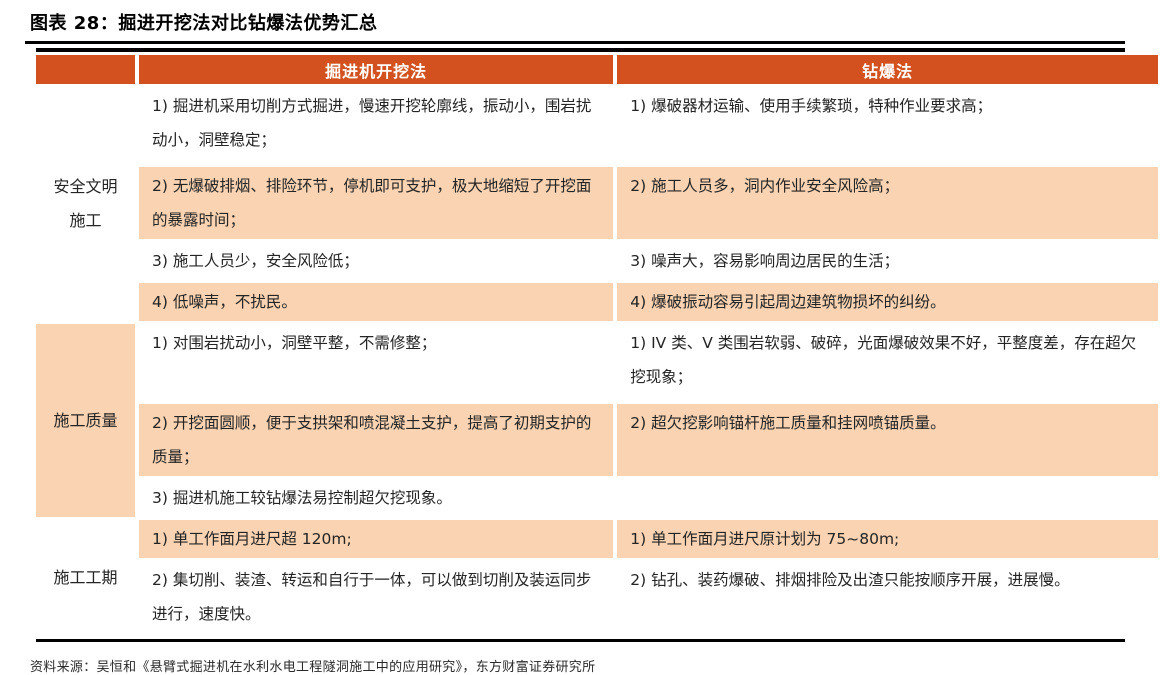 This screenshot has width=1162, height=675. I want to click on cell-safety-right-3: 3) 噪声大，容易影响周边居民的生活；, so click(765, 261).